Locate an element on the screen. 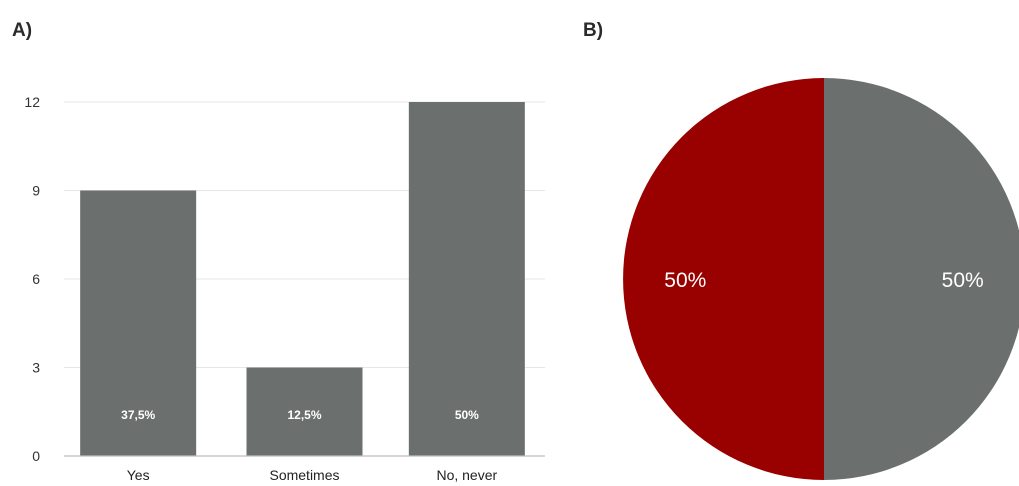 The height and width of the screenshot is (486, 1019). y-tick-label: 6 is located at coordinates (36, 279).